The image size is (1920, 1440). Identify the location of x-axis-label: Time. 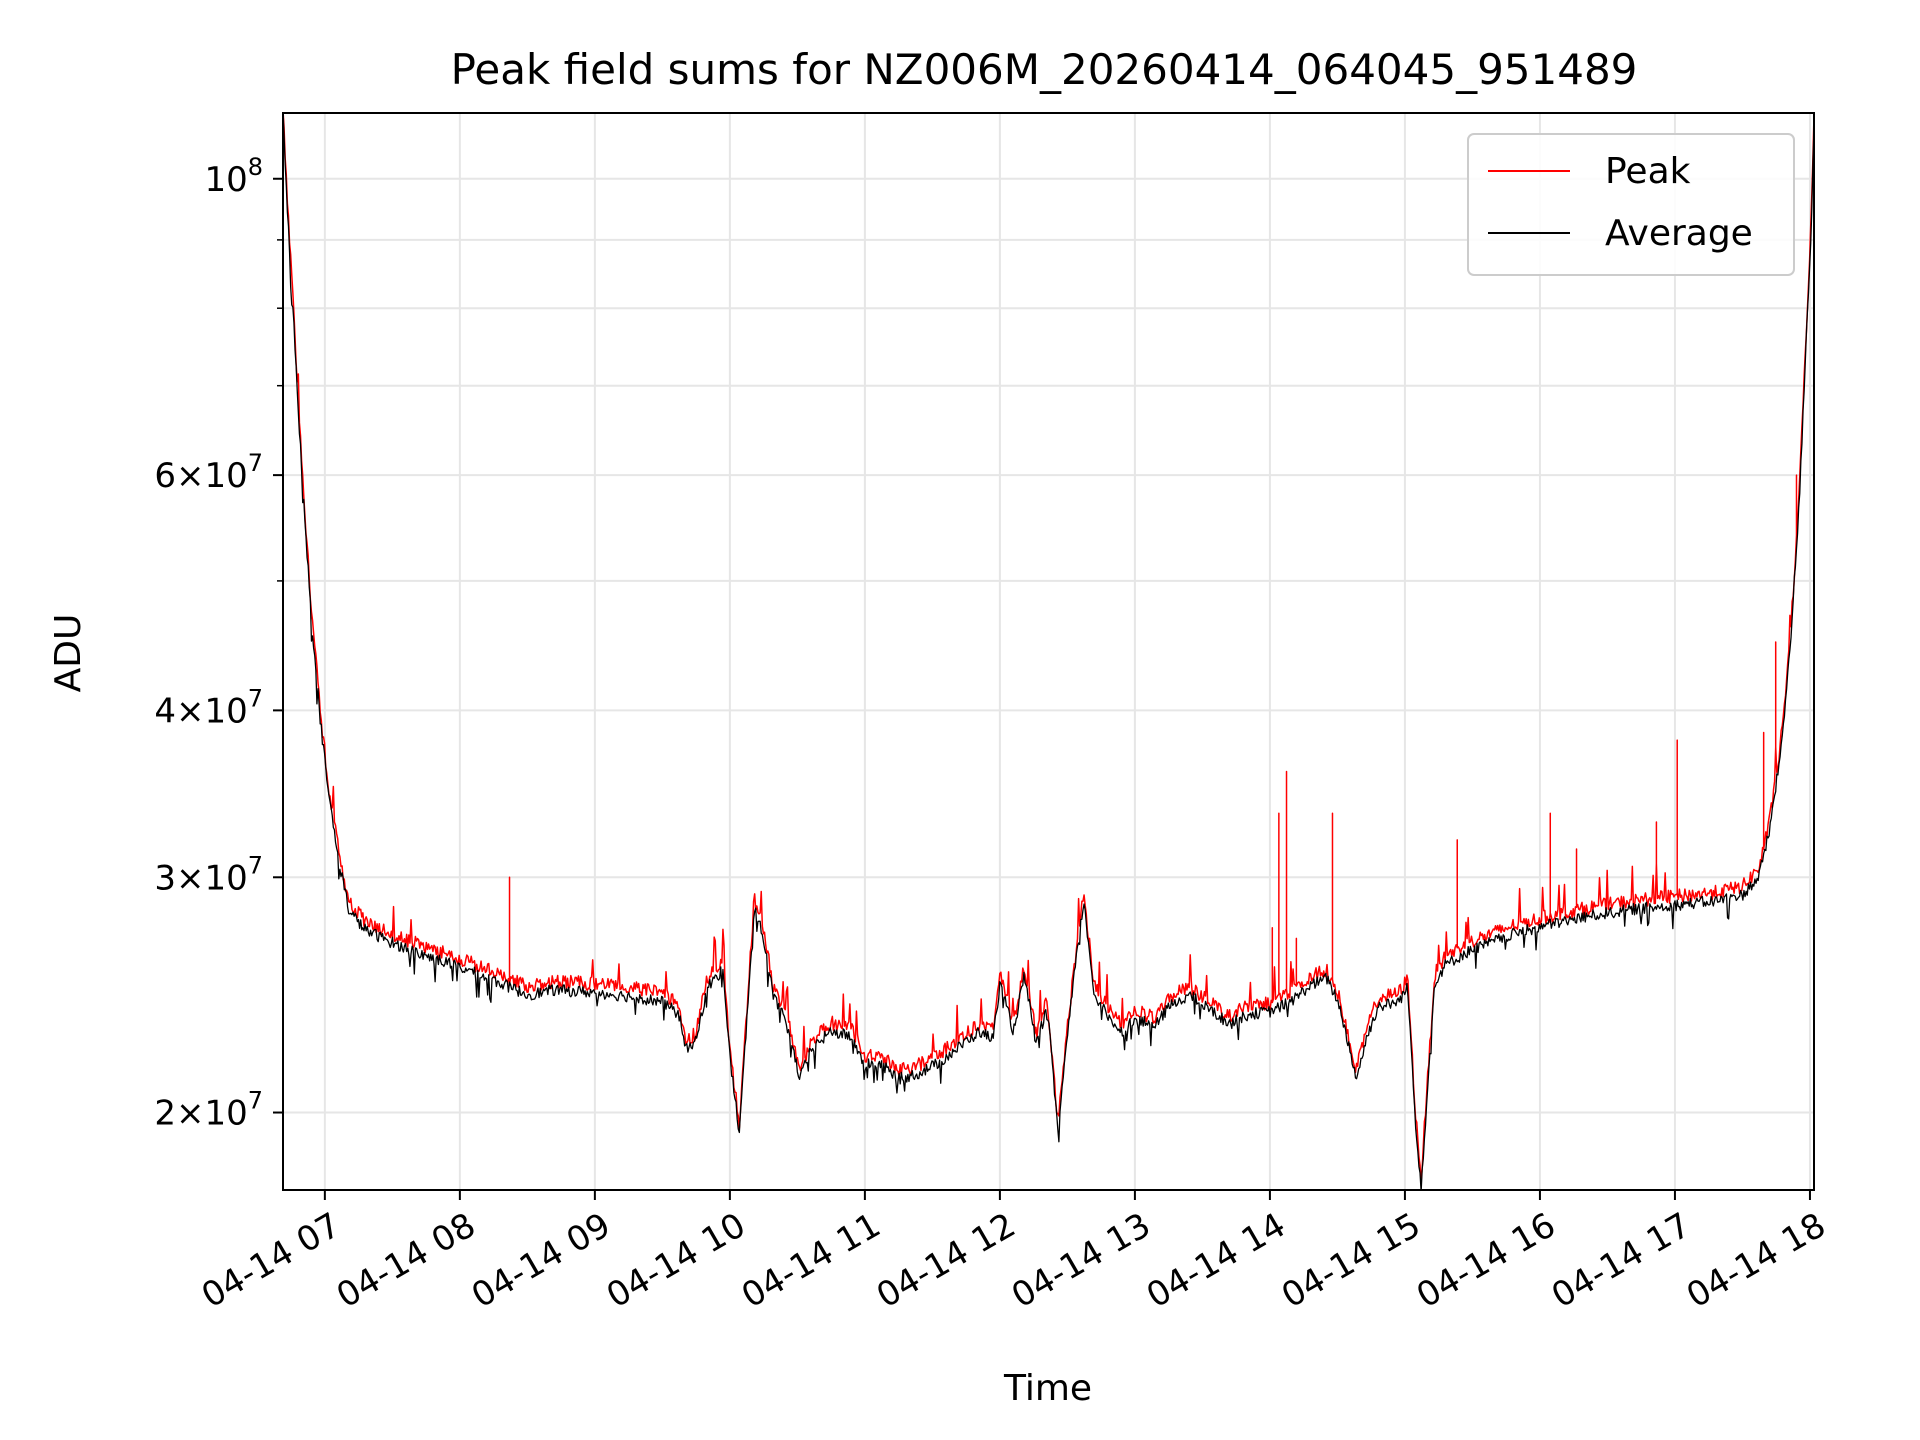
(1047, 1388).